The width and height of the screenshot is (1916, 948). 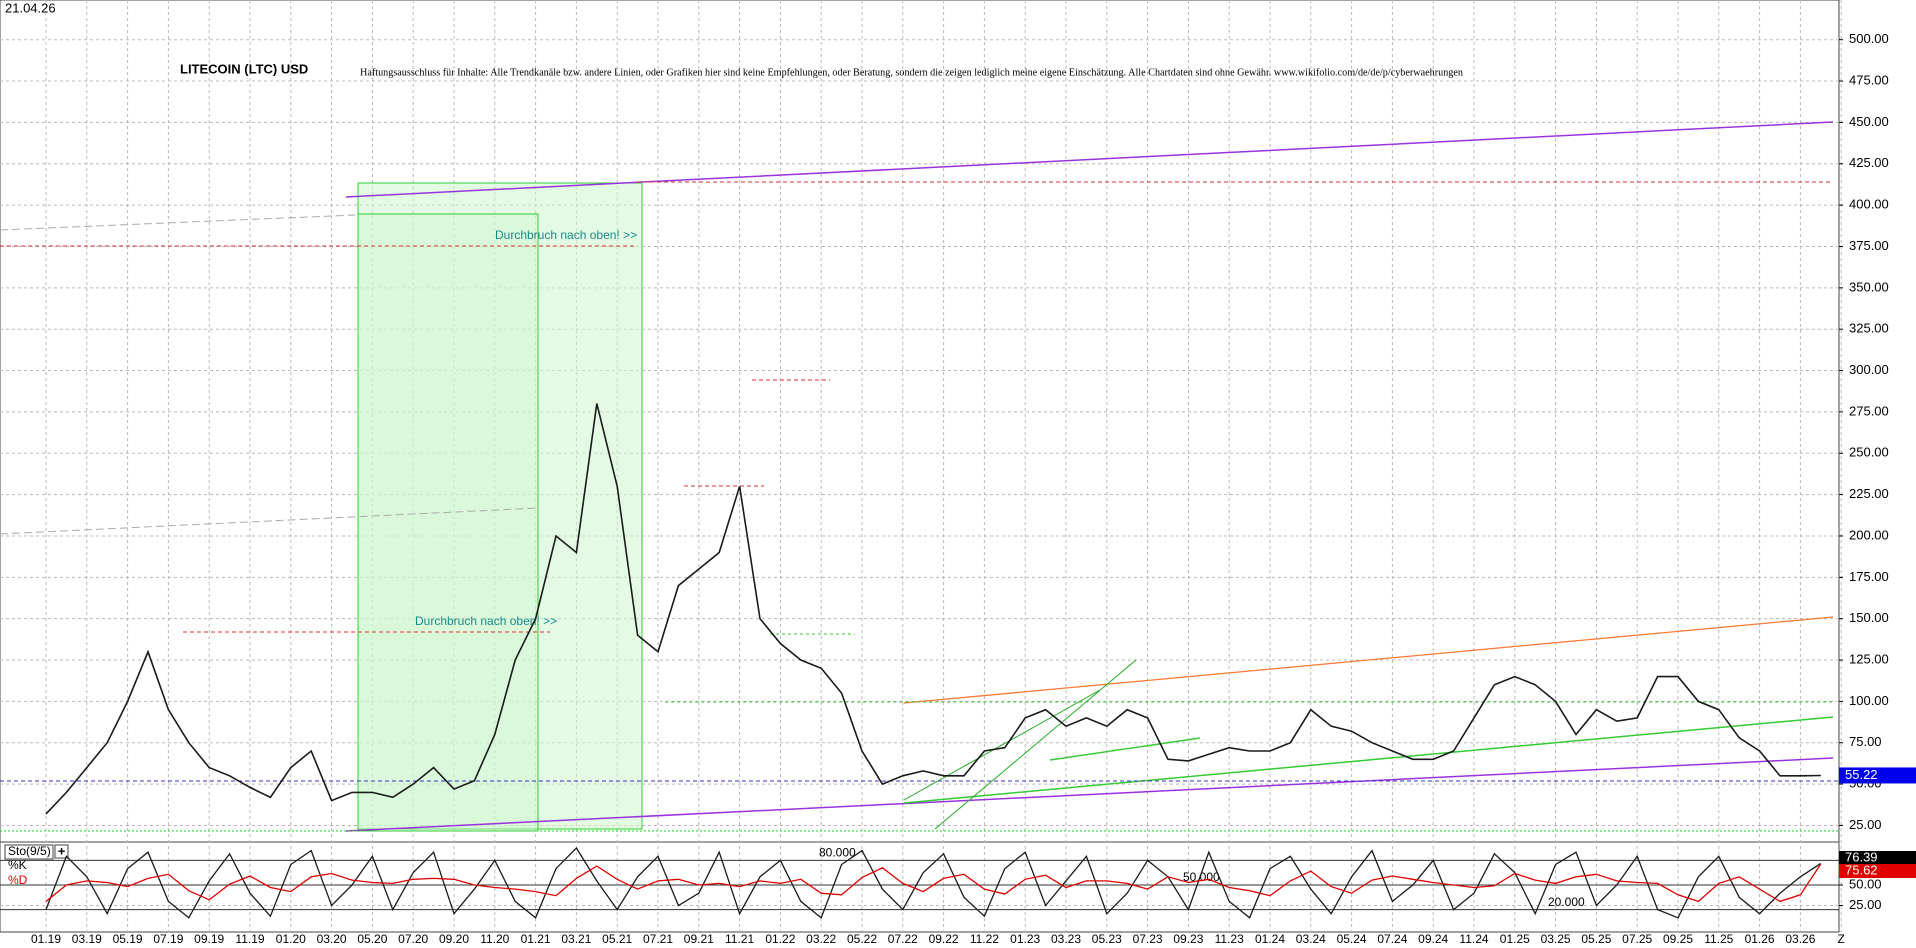 What do you see at coordinates (1841, 939) in the screenshot?
I see `x-tick-label: Z` at bounding box center [1841, 939].